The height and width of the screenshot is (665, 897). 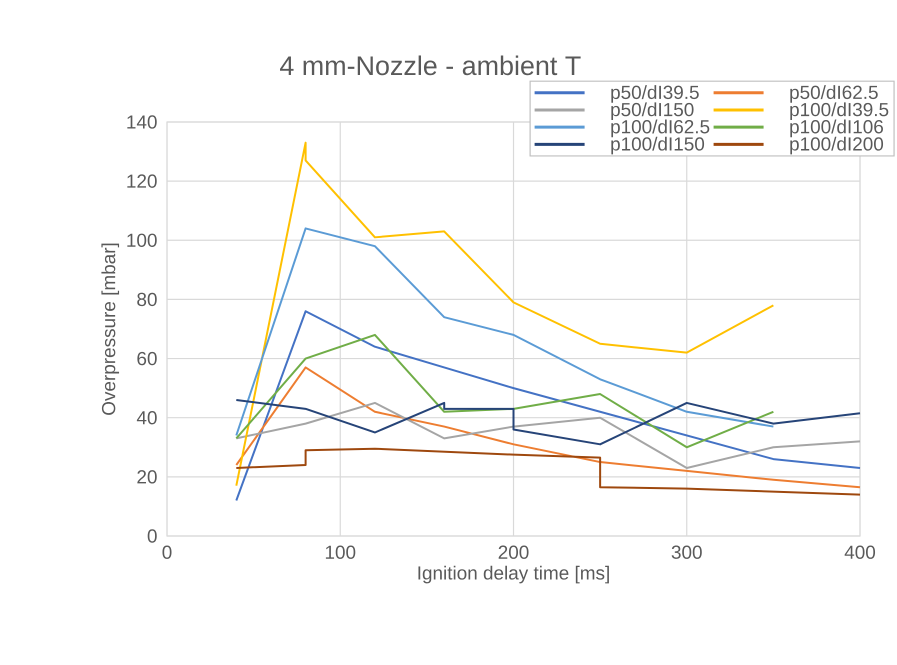 I want to click on legend-label: p100/dI200, so click(x=837, y=145).